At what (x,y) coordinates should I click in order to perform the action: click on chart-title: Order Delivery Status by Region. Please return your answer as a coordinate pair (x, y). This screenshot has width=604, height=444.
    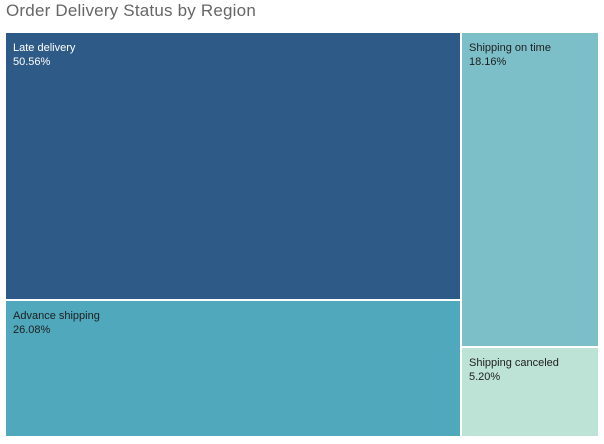
    Looking at the image, I should click on (131, 10).